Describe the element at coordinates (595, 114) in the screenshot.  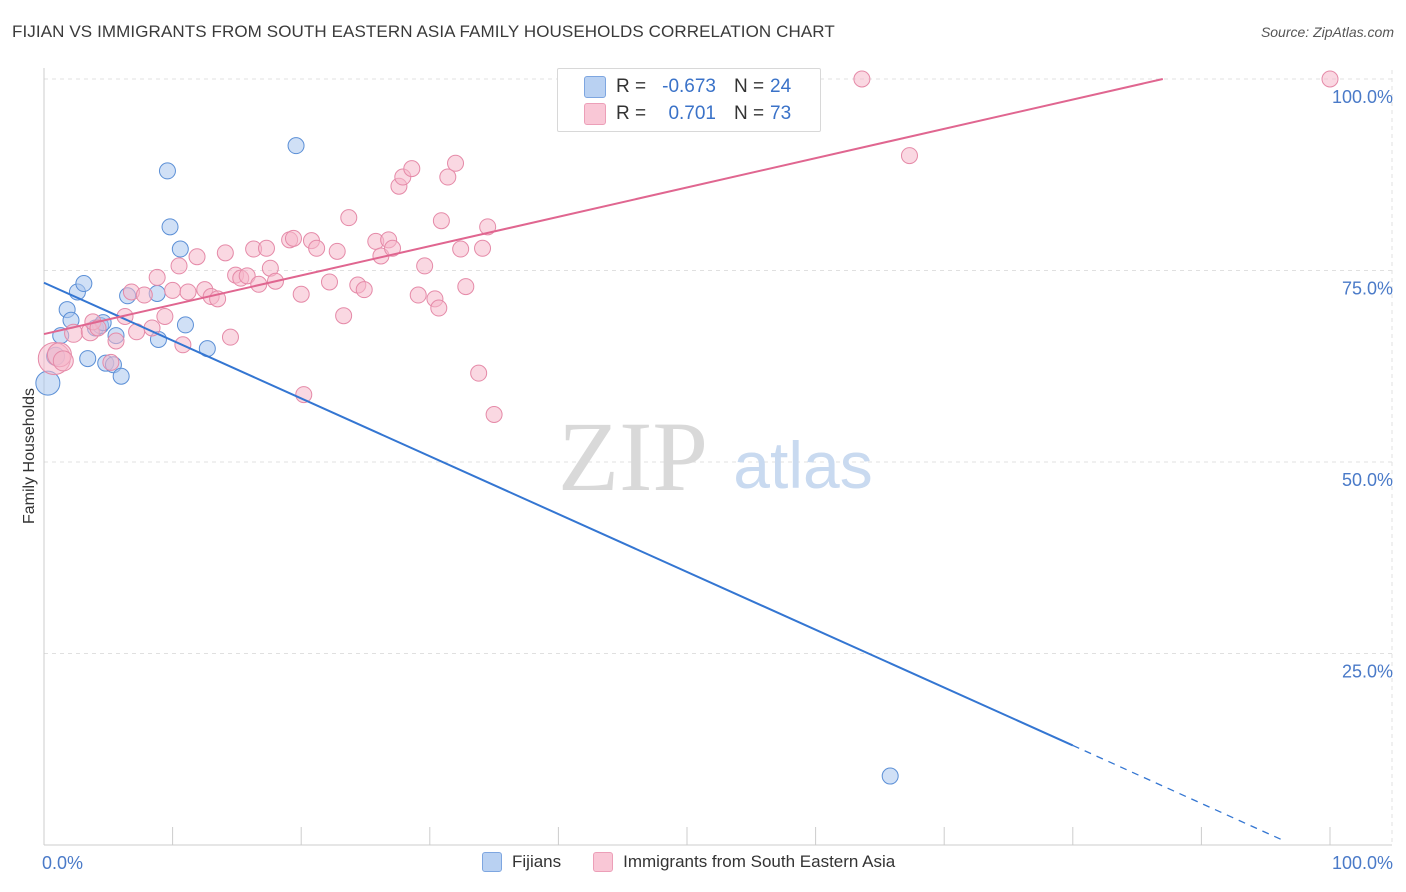
I see `sea-swatch` at that location.